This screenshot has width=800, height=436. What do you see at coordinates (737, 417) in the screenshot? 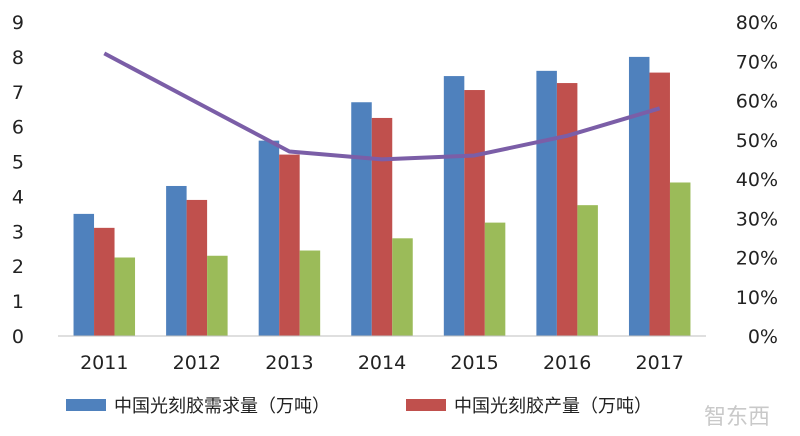
I see `watermark: 智东西` at bounding box center [737, 417].